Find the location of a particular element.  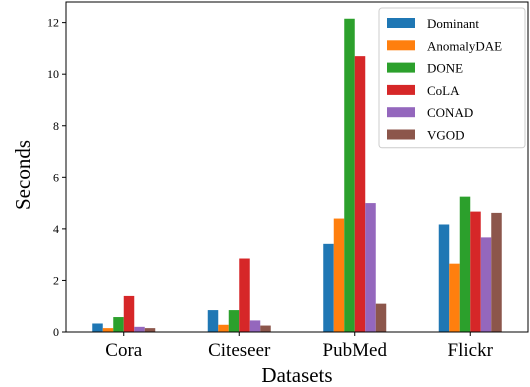

y-tick-label: 12 is located at coordinates (53, 23).